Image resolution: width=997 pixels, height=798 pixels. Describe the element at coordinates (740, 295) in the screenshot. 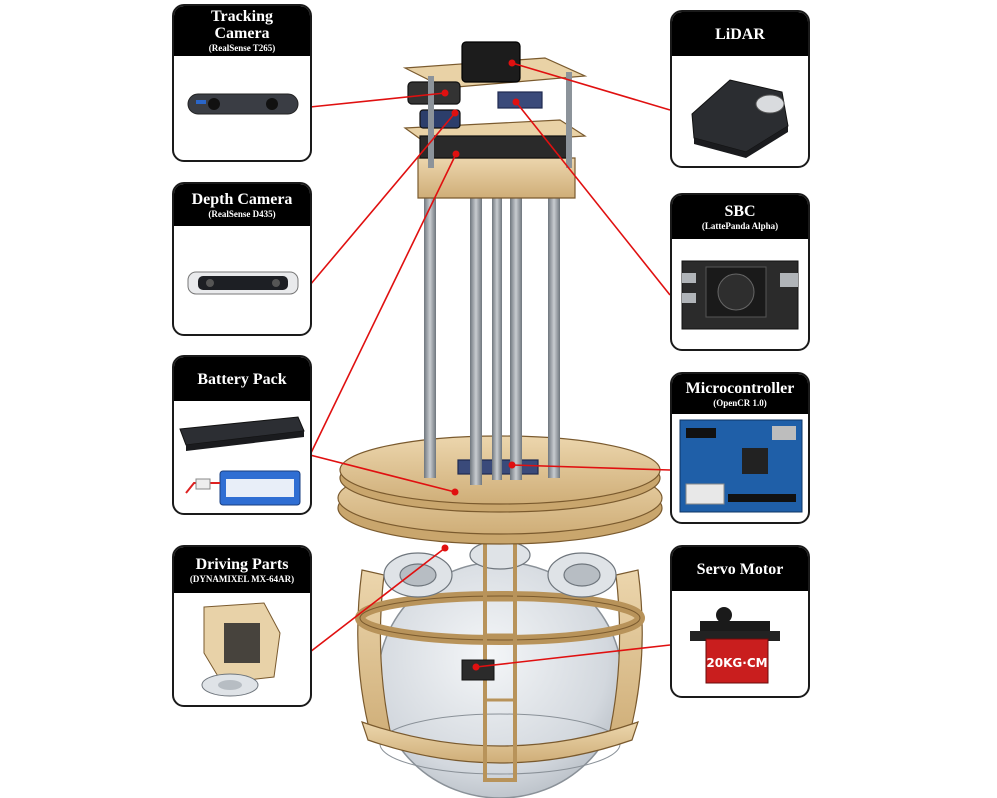

I see `sbc-board-icon` at that location.